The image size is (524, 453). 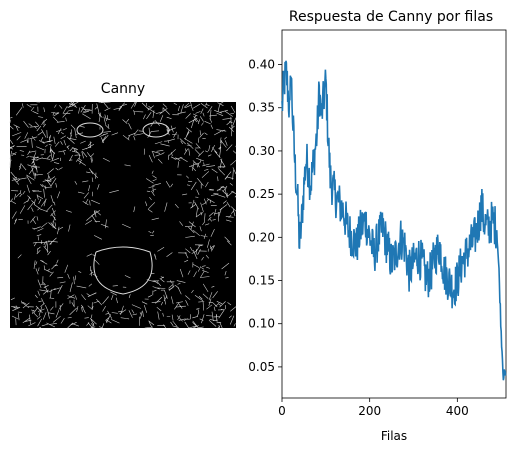 I want to click on x-tick-label: 0, so click(x=282, y=411).